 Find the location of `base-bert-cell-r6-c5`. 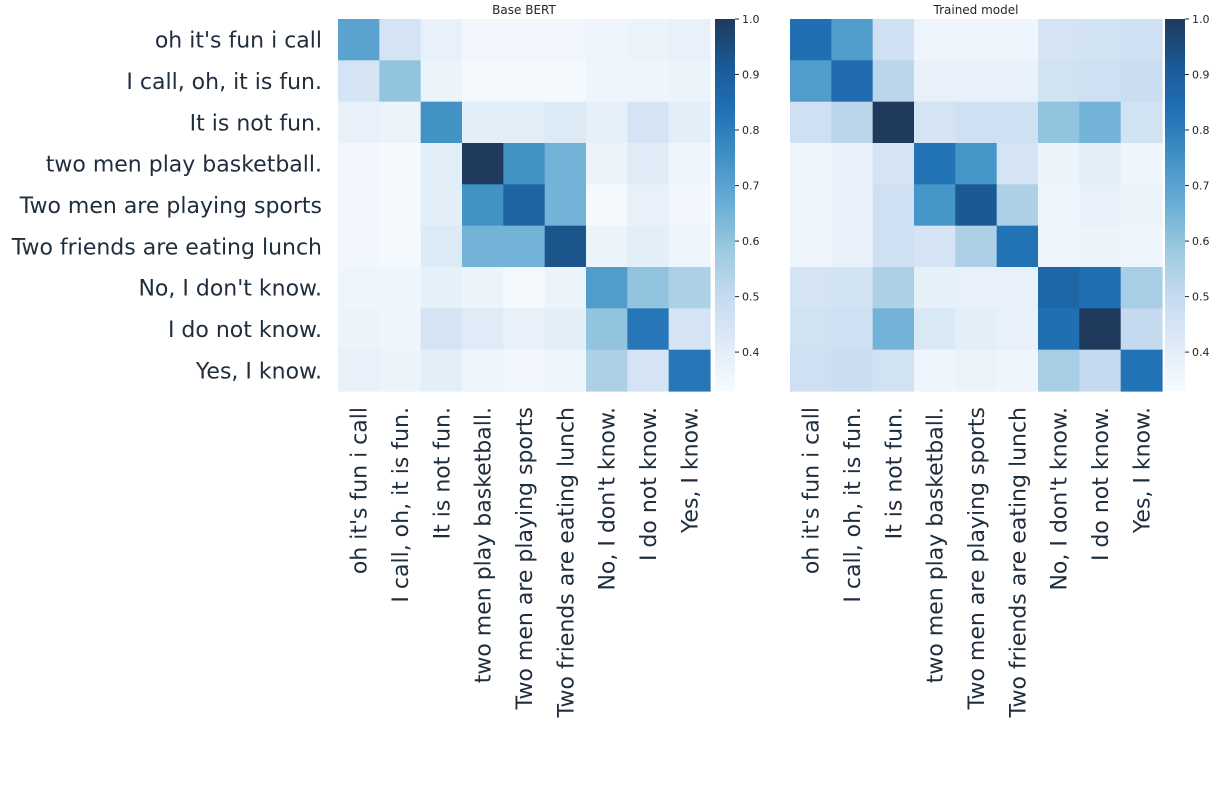

base-bert-cell-r6-c5 is located at coordinates (565, 288).